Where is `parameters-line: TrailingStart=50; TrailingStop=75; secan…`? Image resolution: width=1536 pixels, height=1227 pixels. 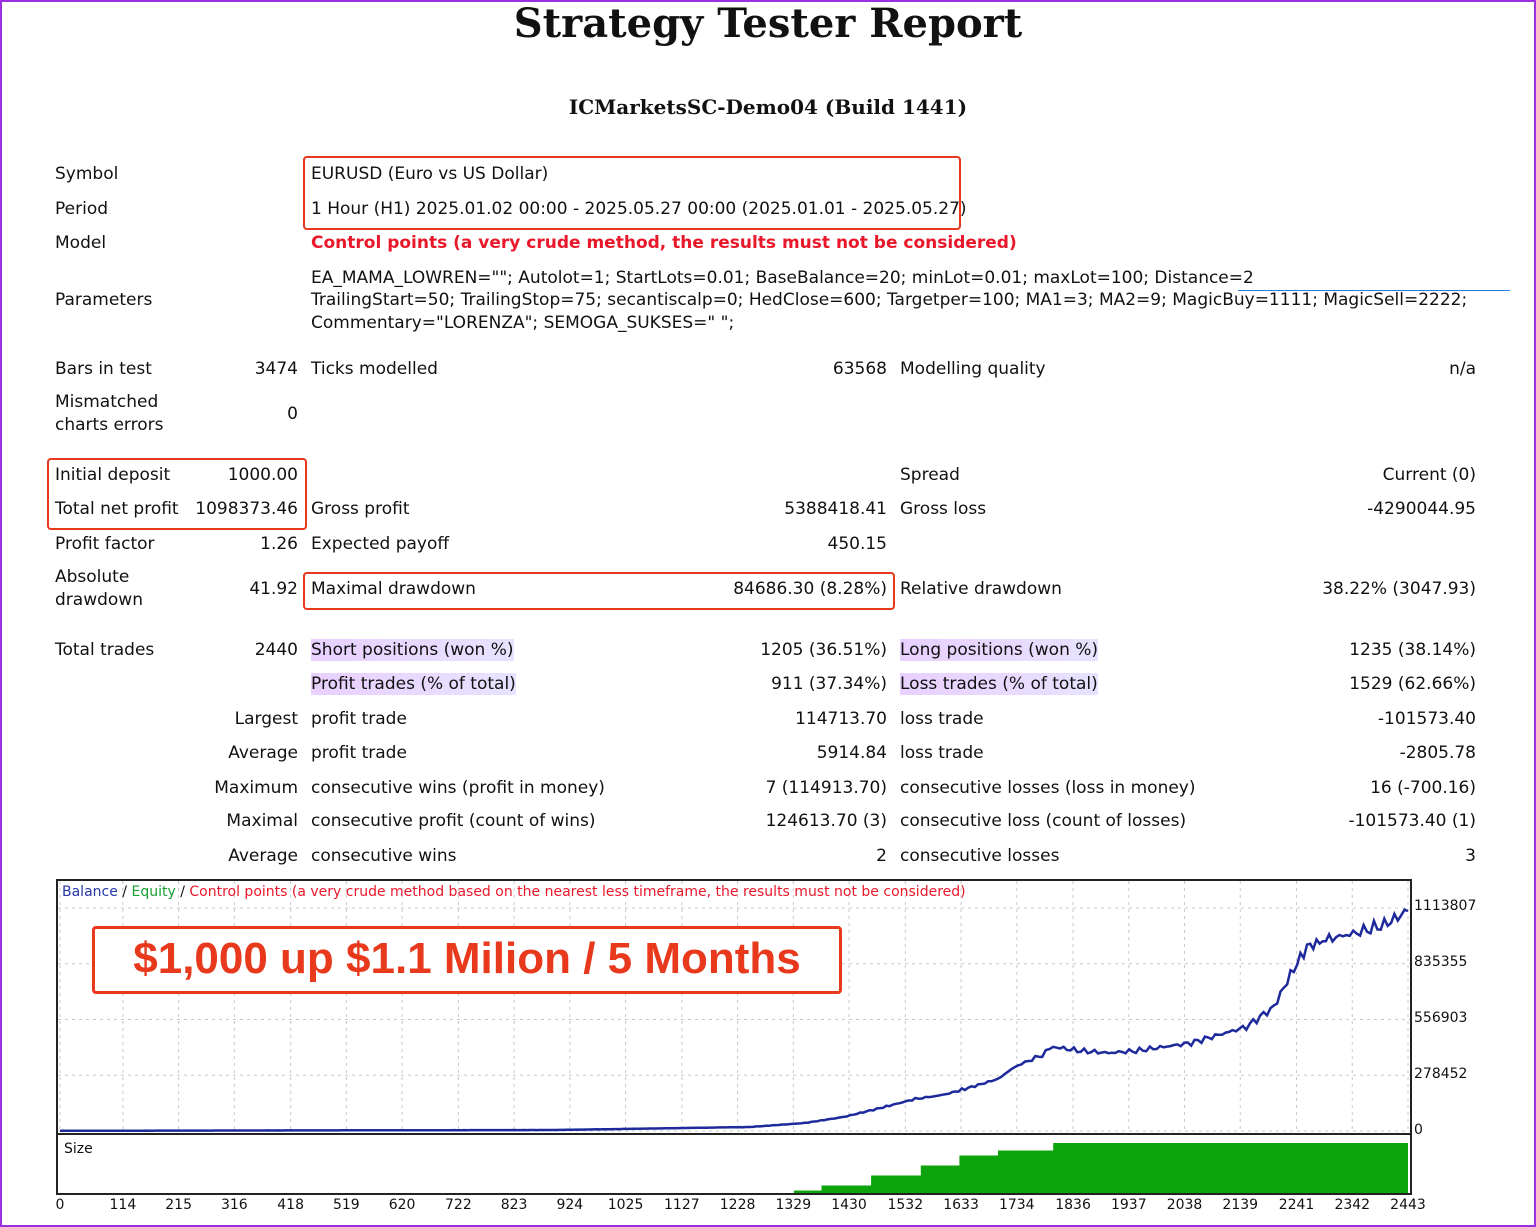
parameters-line: TrailingStart=50; TrailingStop=75; secan… is located at coordinates (889, 300).